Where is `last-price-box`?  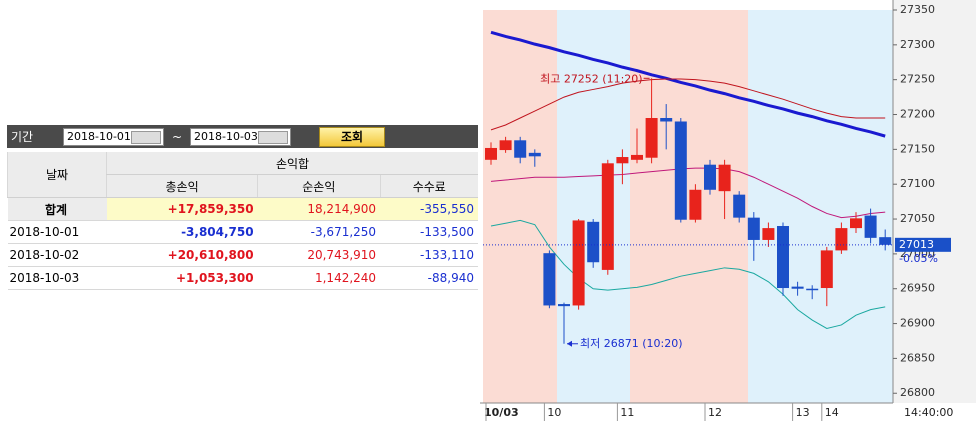
last-price-box is located at coordinates (923, 244).